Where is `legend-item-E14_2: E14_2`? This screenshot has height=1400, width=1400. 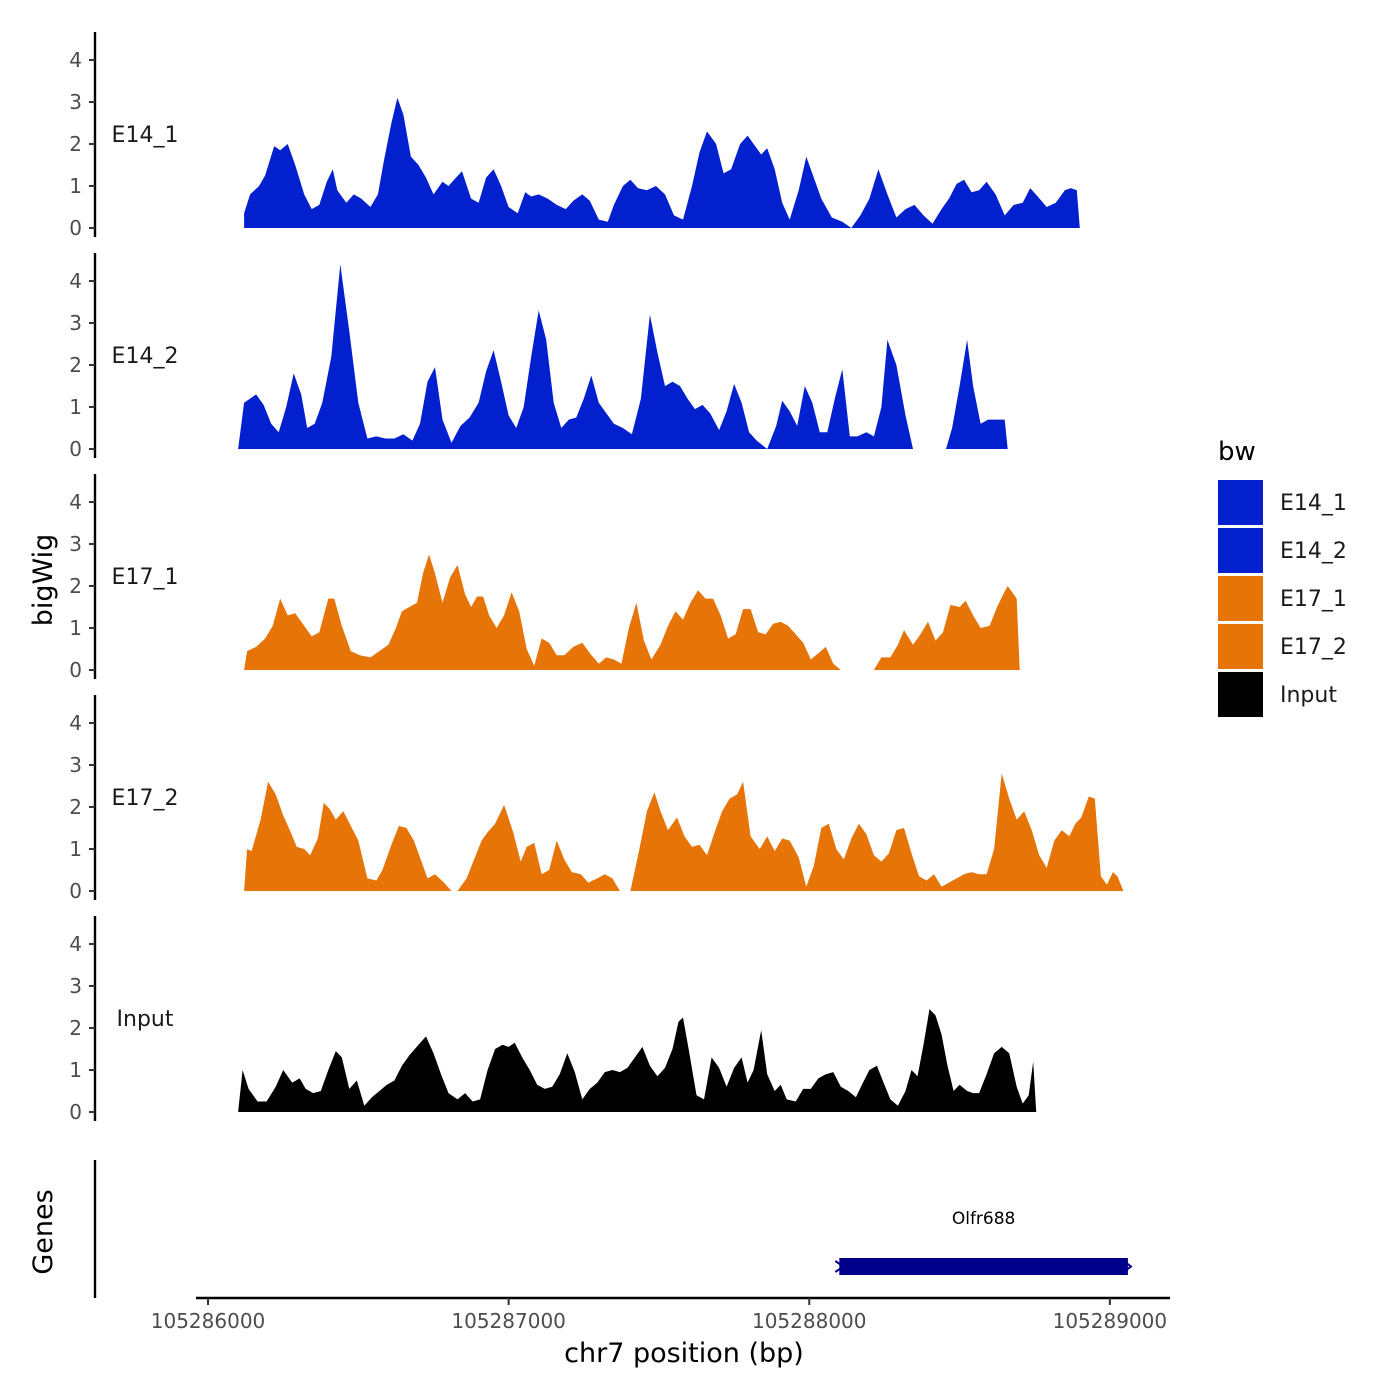 legend-item-E14_2: E14_2 is located at coordinates (1282, 550).